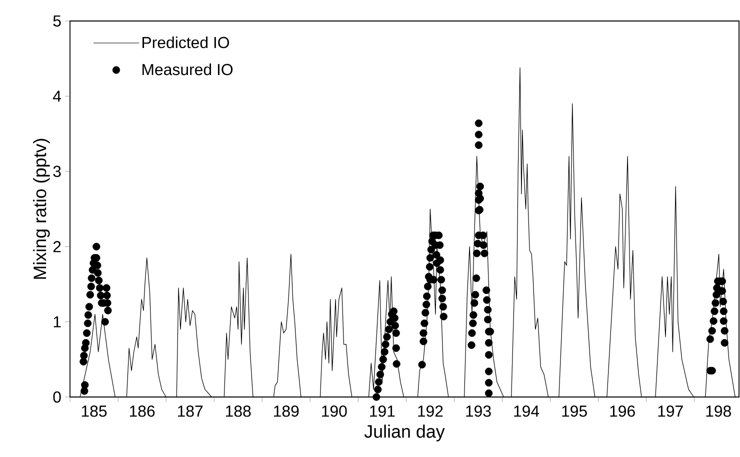 Image resolution: width=740 pixels, height=457 pixels. I want to click on y-axis-title: Mixing ratio (pptv), so click(41, 208).